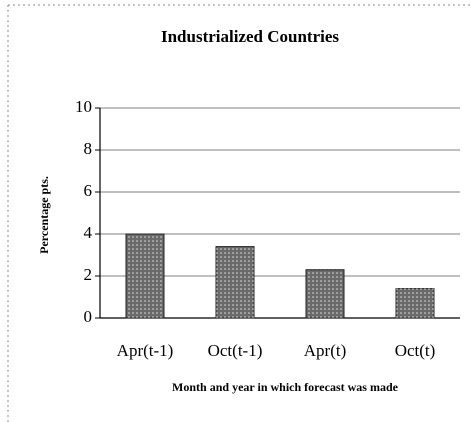  Describe the element at coordinates (415, 350) in the screenshot. I see `x-tick-label: Oct(t)` at that location.